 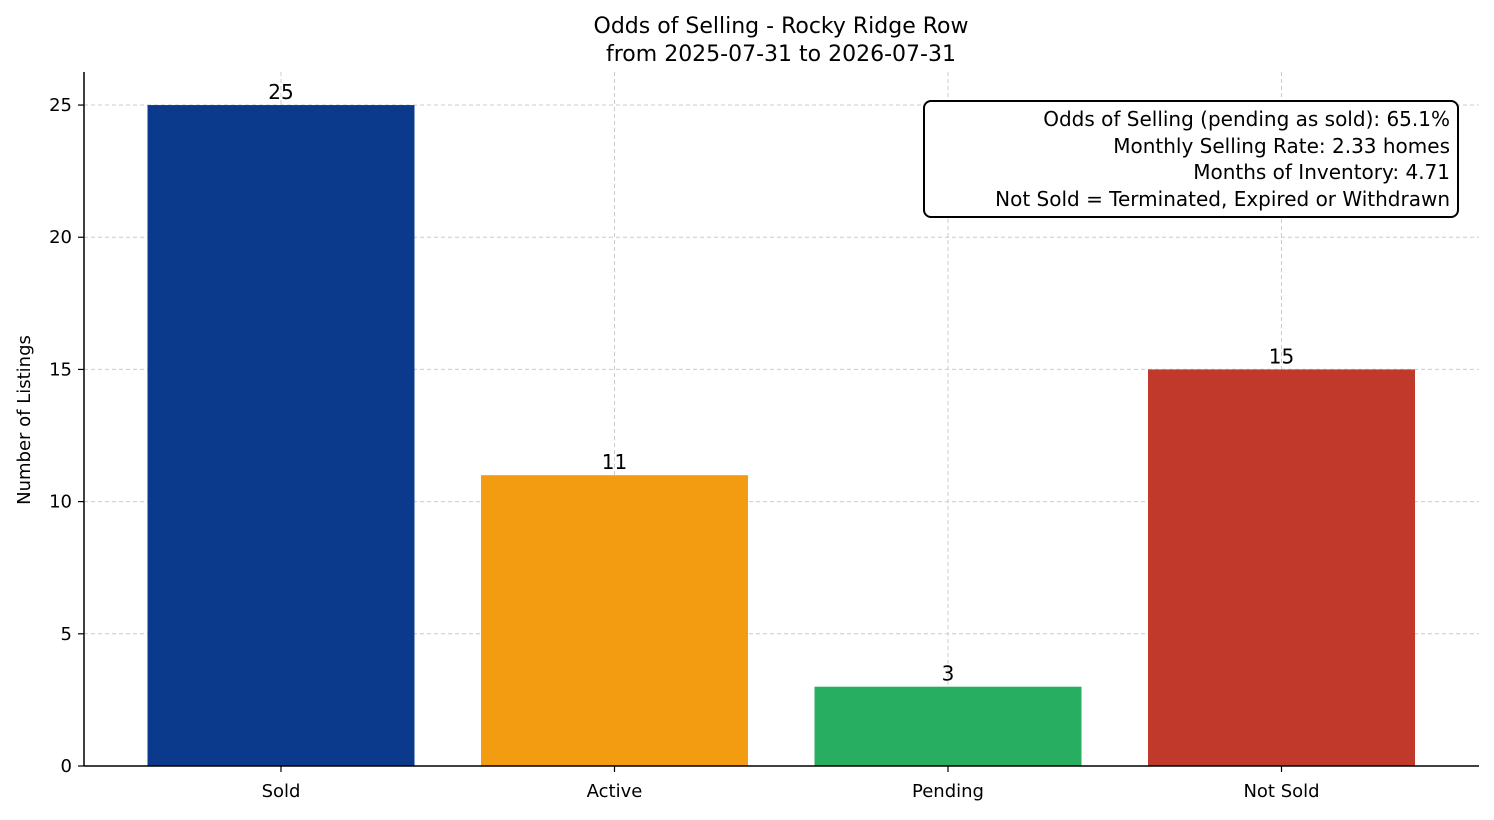 I want to click on info-box-frame, so click(x=1191, y=159).